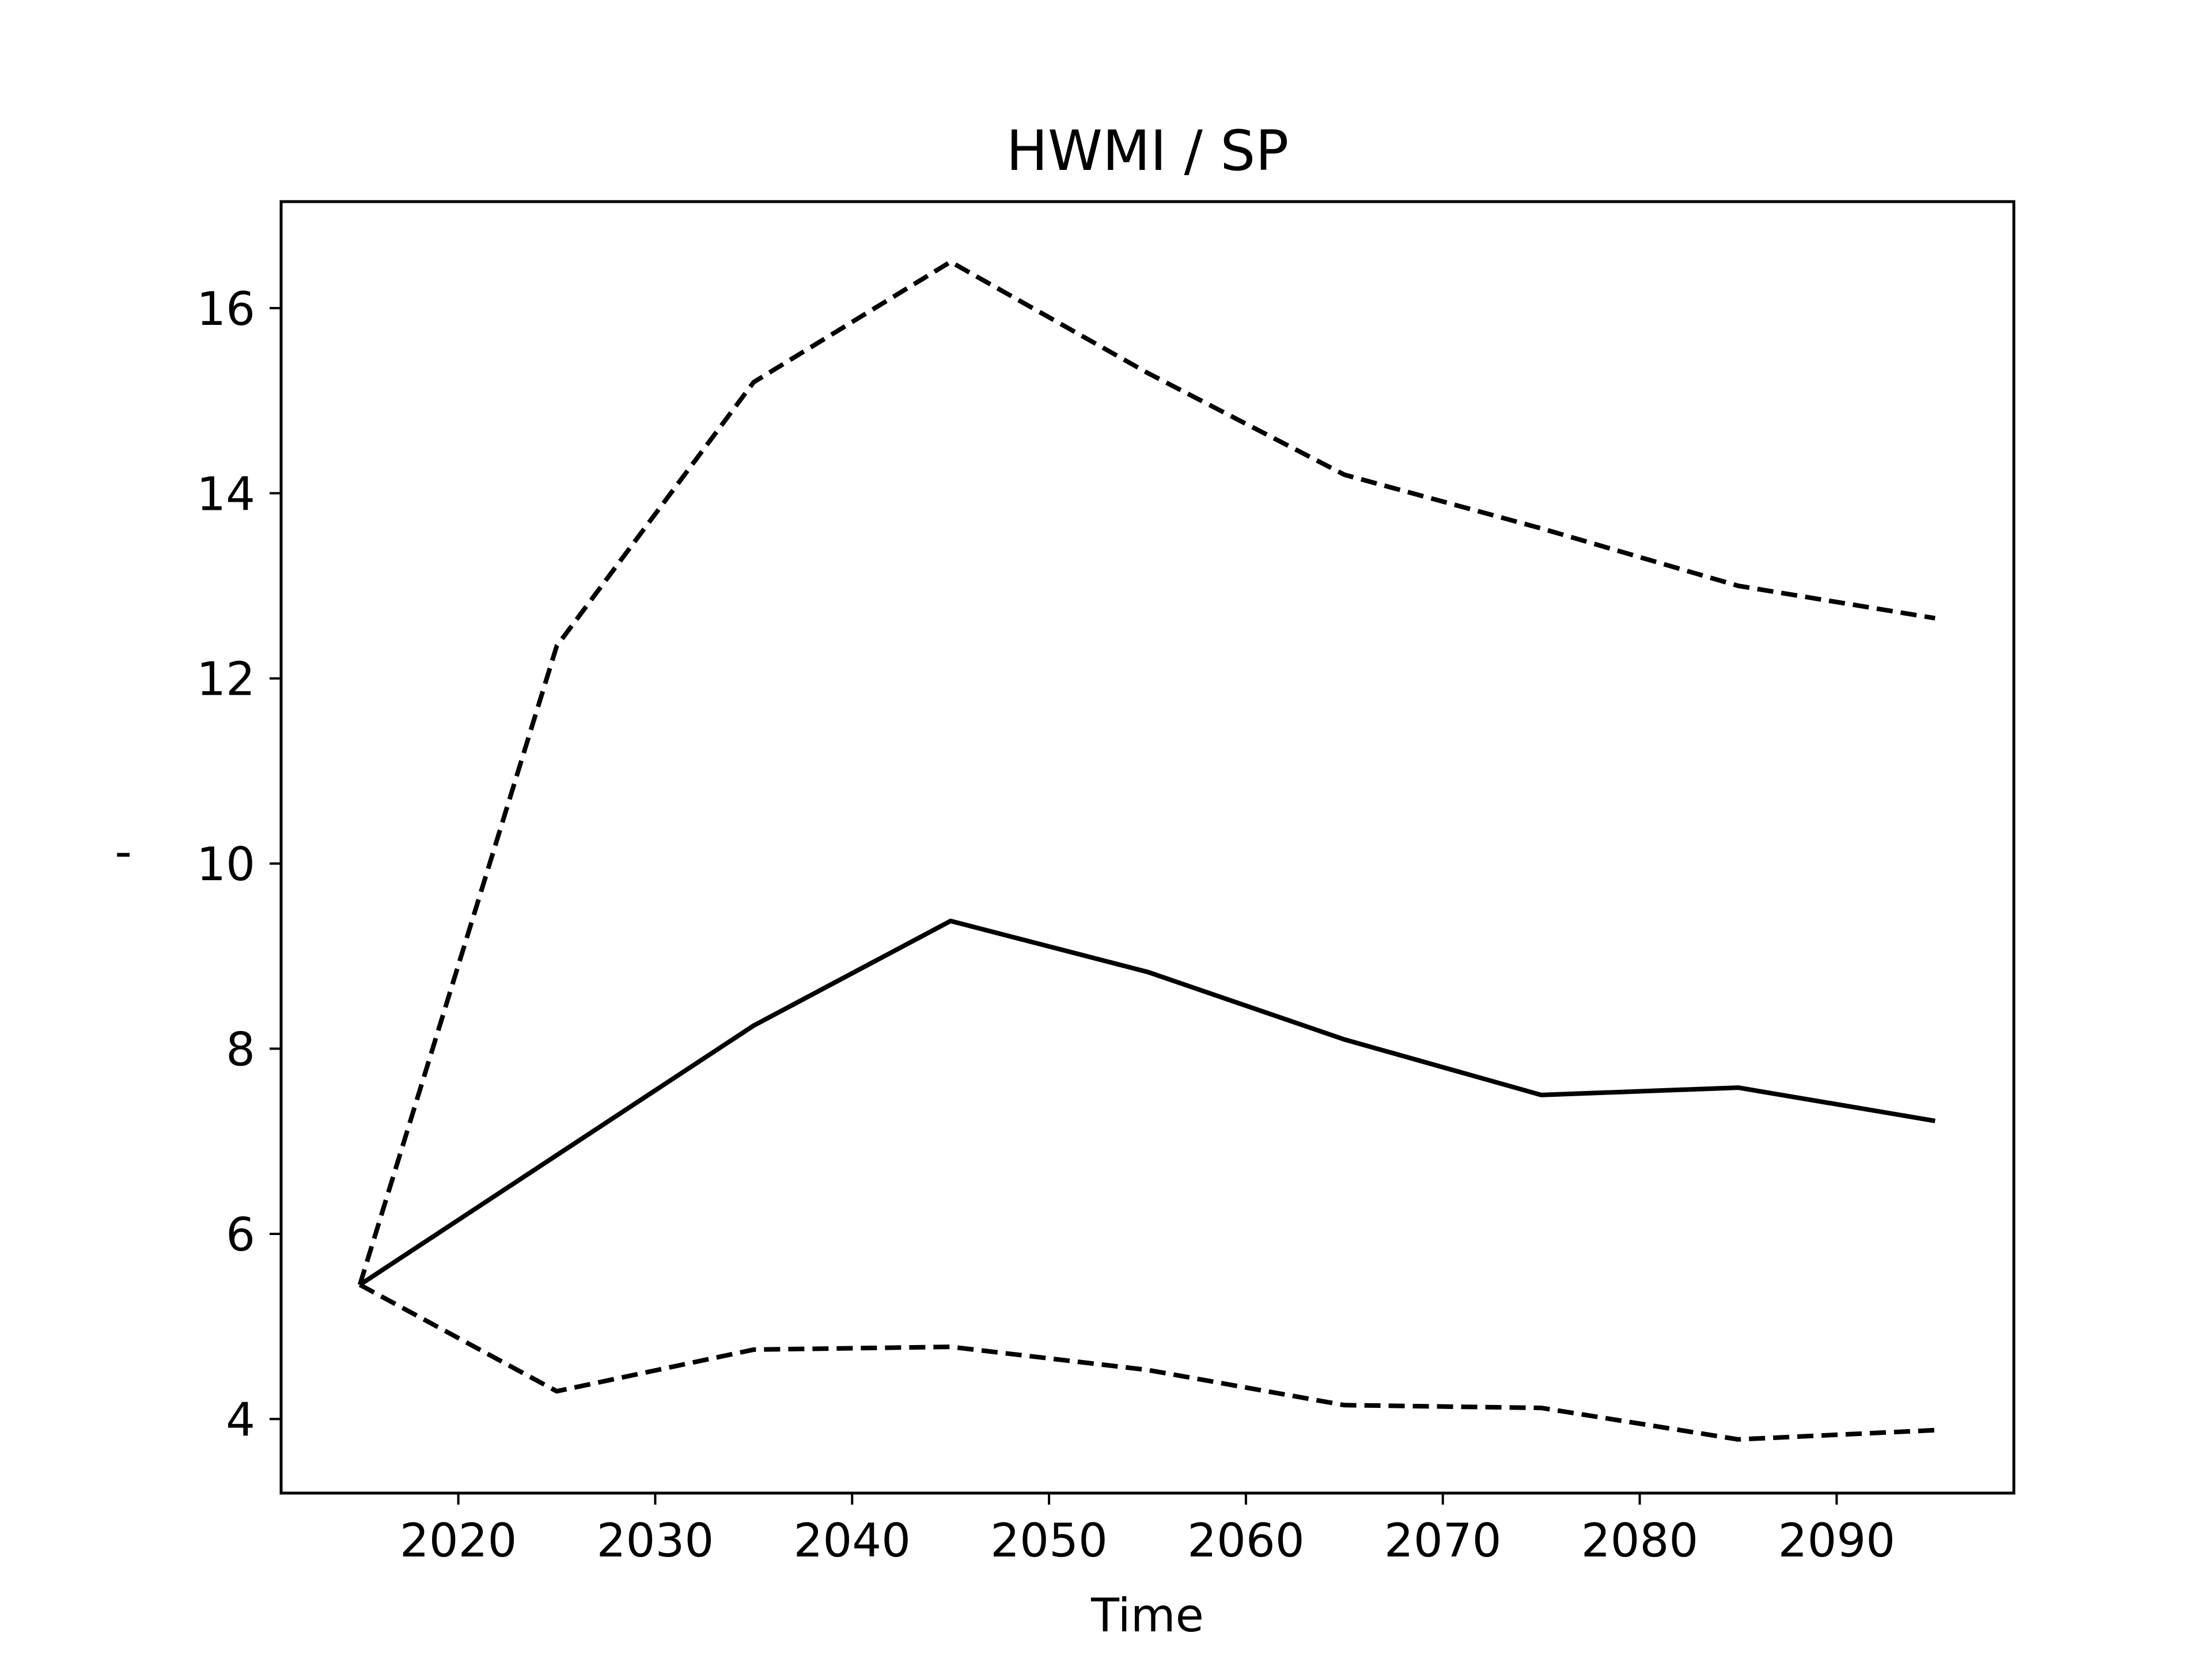 This screenshot has width=2212, height=1659. I want to click on y-tick-label-4: 12, so click(225, 679).